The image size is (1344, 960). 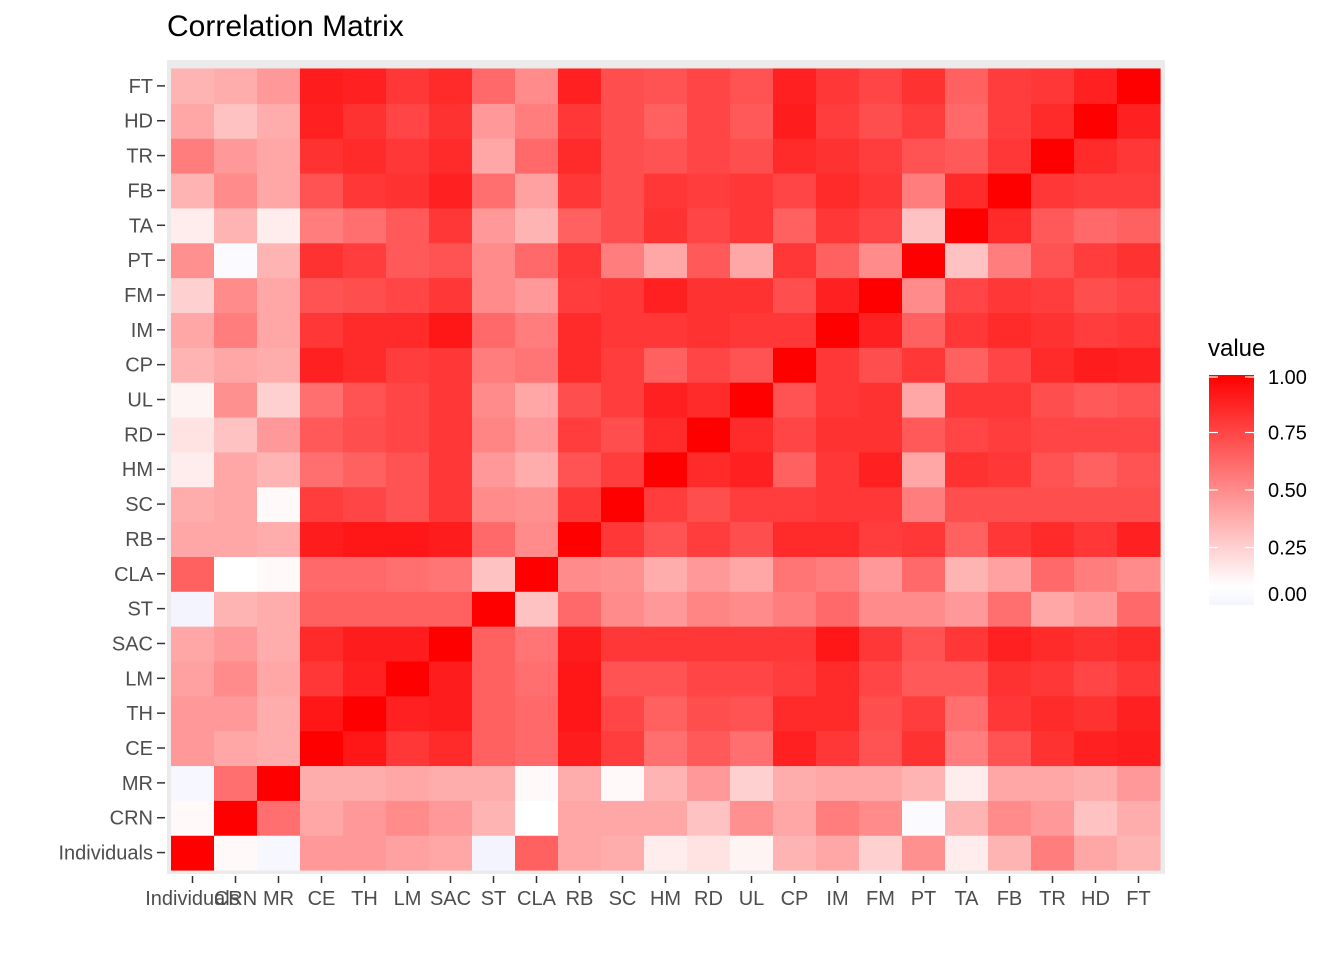 I want to click on heatmap-cell-CRN-HM, so click(x=236, y=469).